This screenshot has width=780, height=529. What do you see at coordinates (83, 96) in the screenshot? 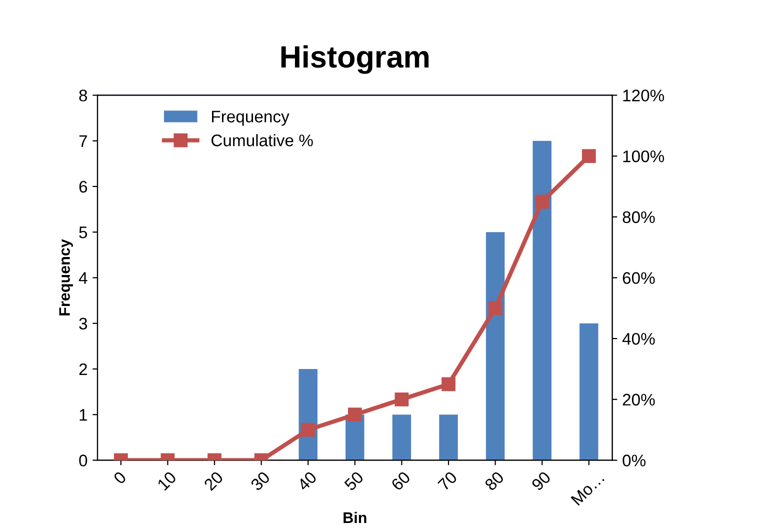
I see `y-tick-label: 8` at bounding box center [83, 96].